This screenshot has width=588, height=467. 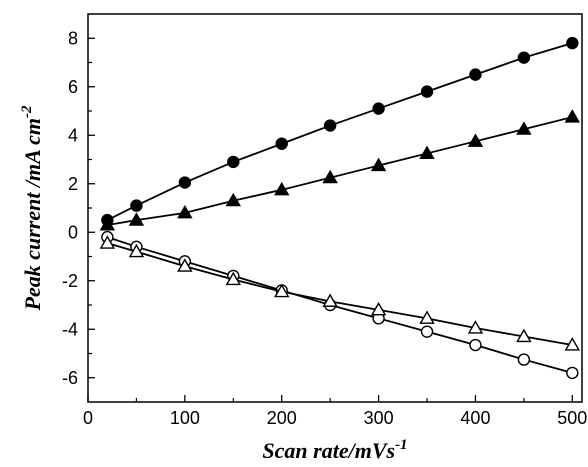 What do you see at coordinates (70, 378) in the screenshot?
I see `y-tick-label--6: -6` at bounding box center [70, 378].